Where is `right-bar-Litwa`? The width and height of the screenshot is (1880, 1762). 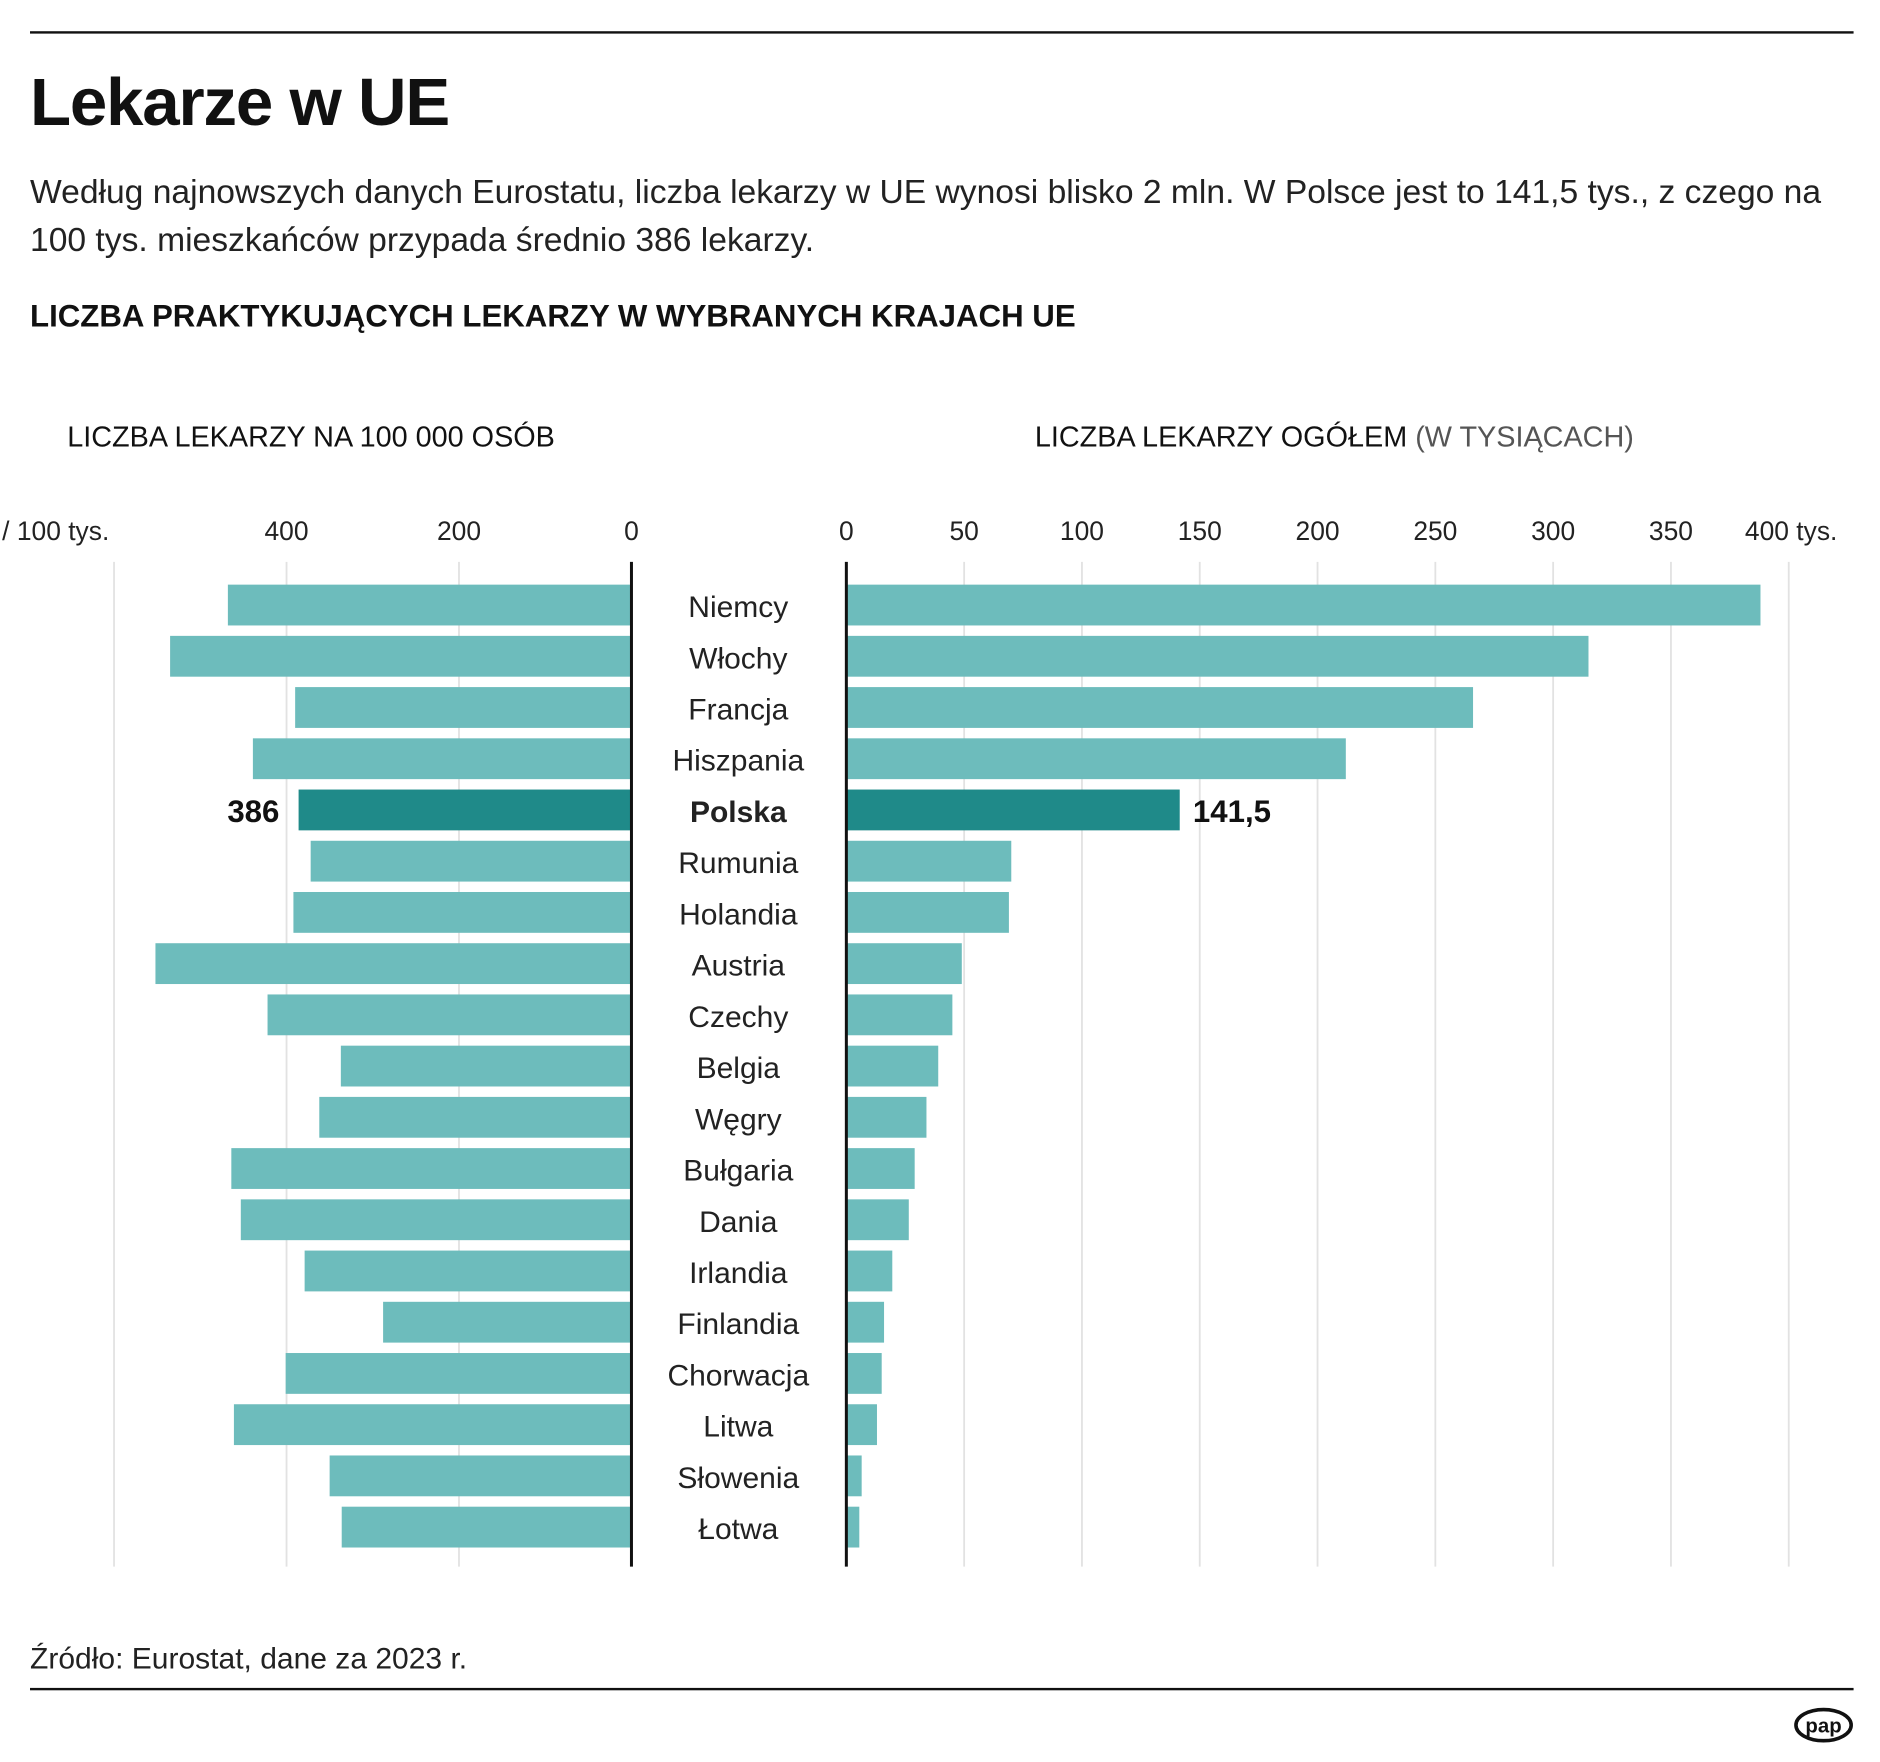
right-bar-Litwa is located at coordinates (861, 1425).